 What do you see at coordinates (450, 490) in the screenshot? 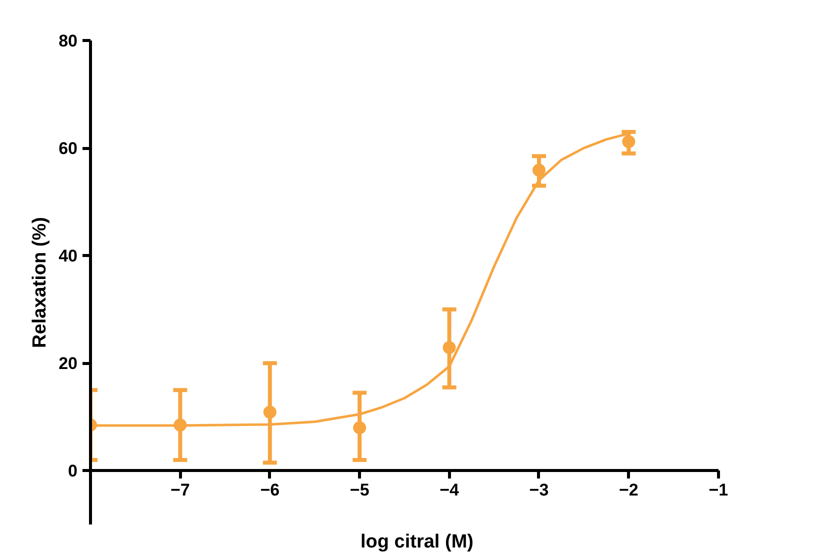
I see `x-tick-label: −4` at bounding box center [450, 490].